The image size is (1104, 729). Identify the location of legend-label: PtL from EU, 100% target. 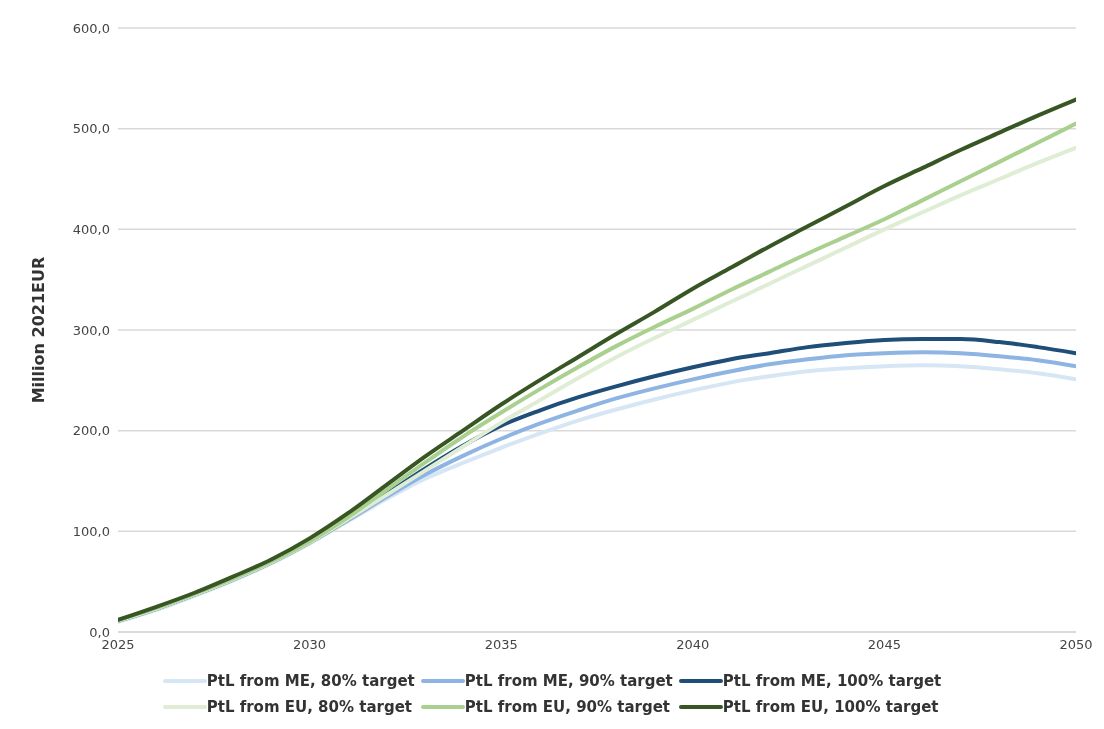
(830, 707).